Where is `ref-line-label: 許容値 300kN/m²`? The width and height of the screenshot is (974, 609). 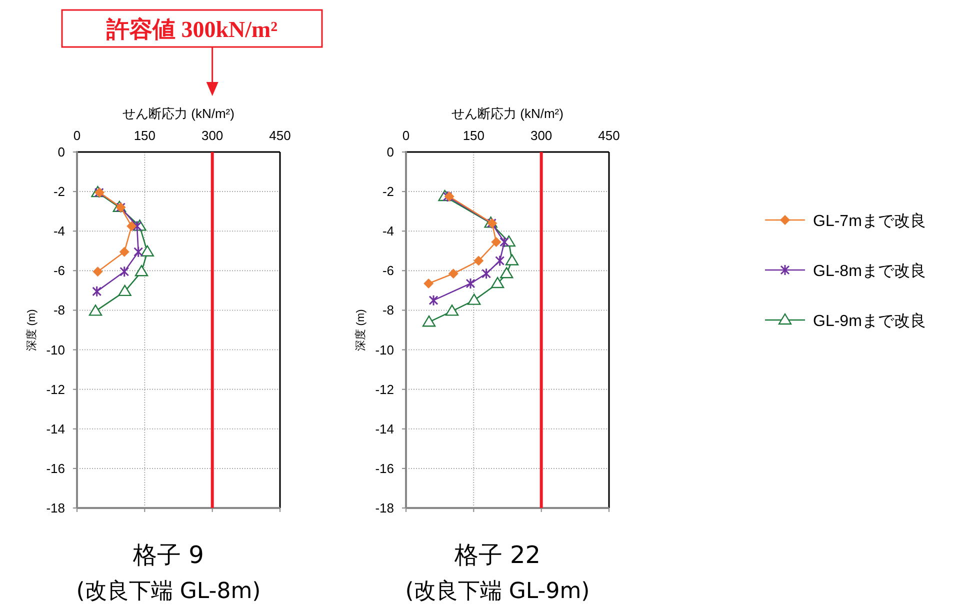
ref-line-label: 許容値 300kN/m² is located at coordinates (191, 29).